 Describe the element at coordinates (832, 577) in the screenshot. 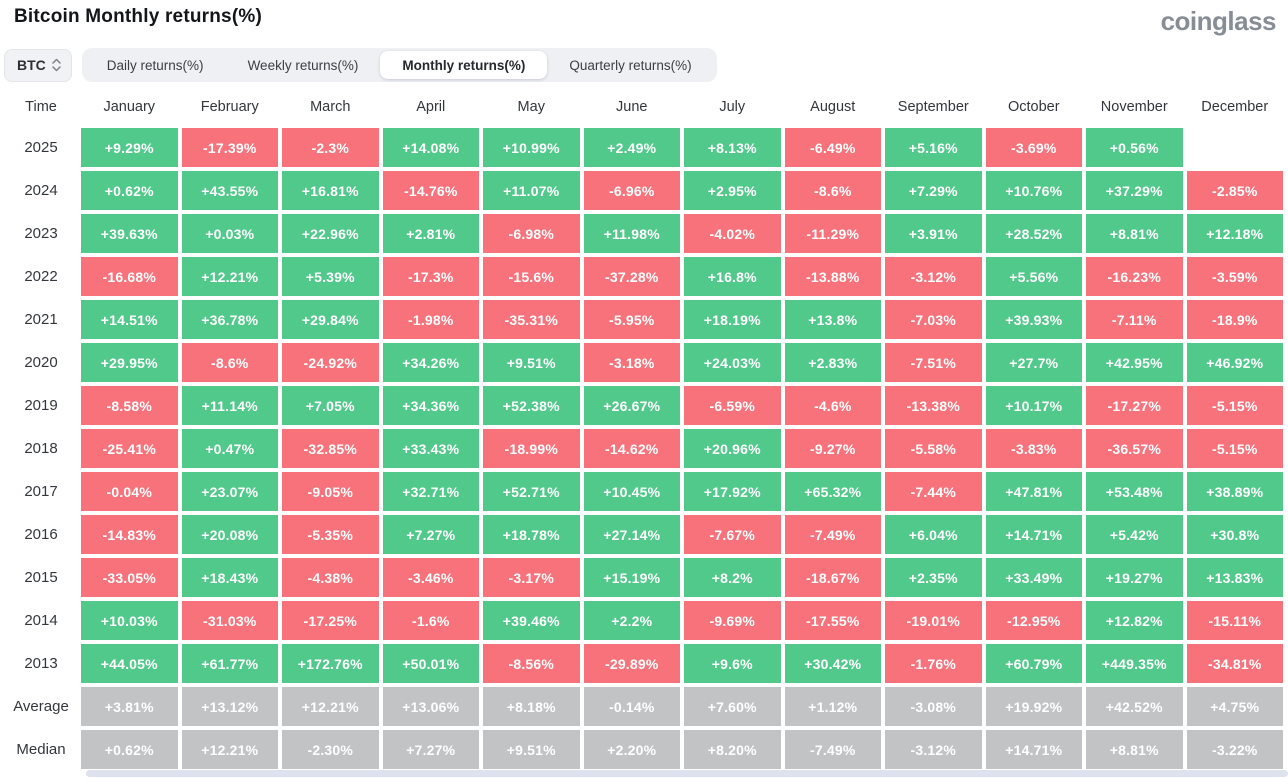

I see `return-cell: -18.67%` at that location.